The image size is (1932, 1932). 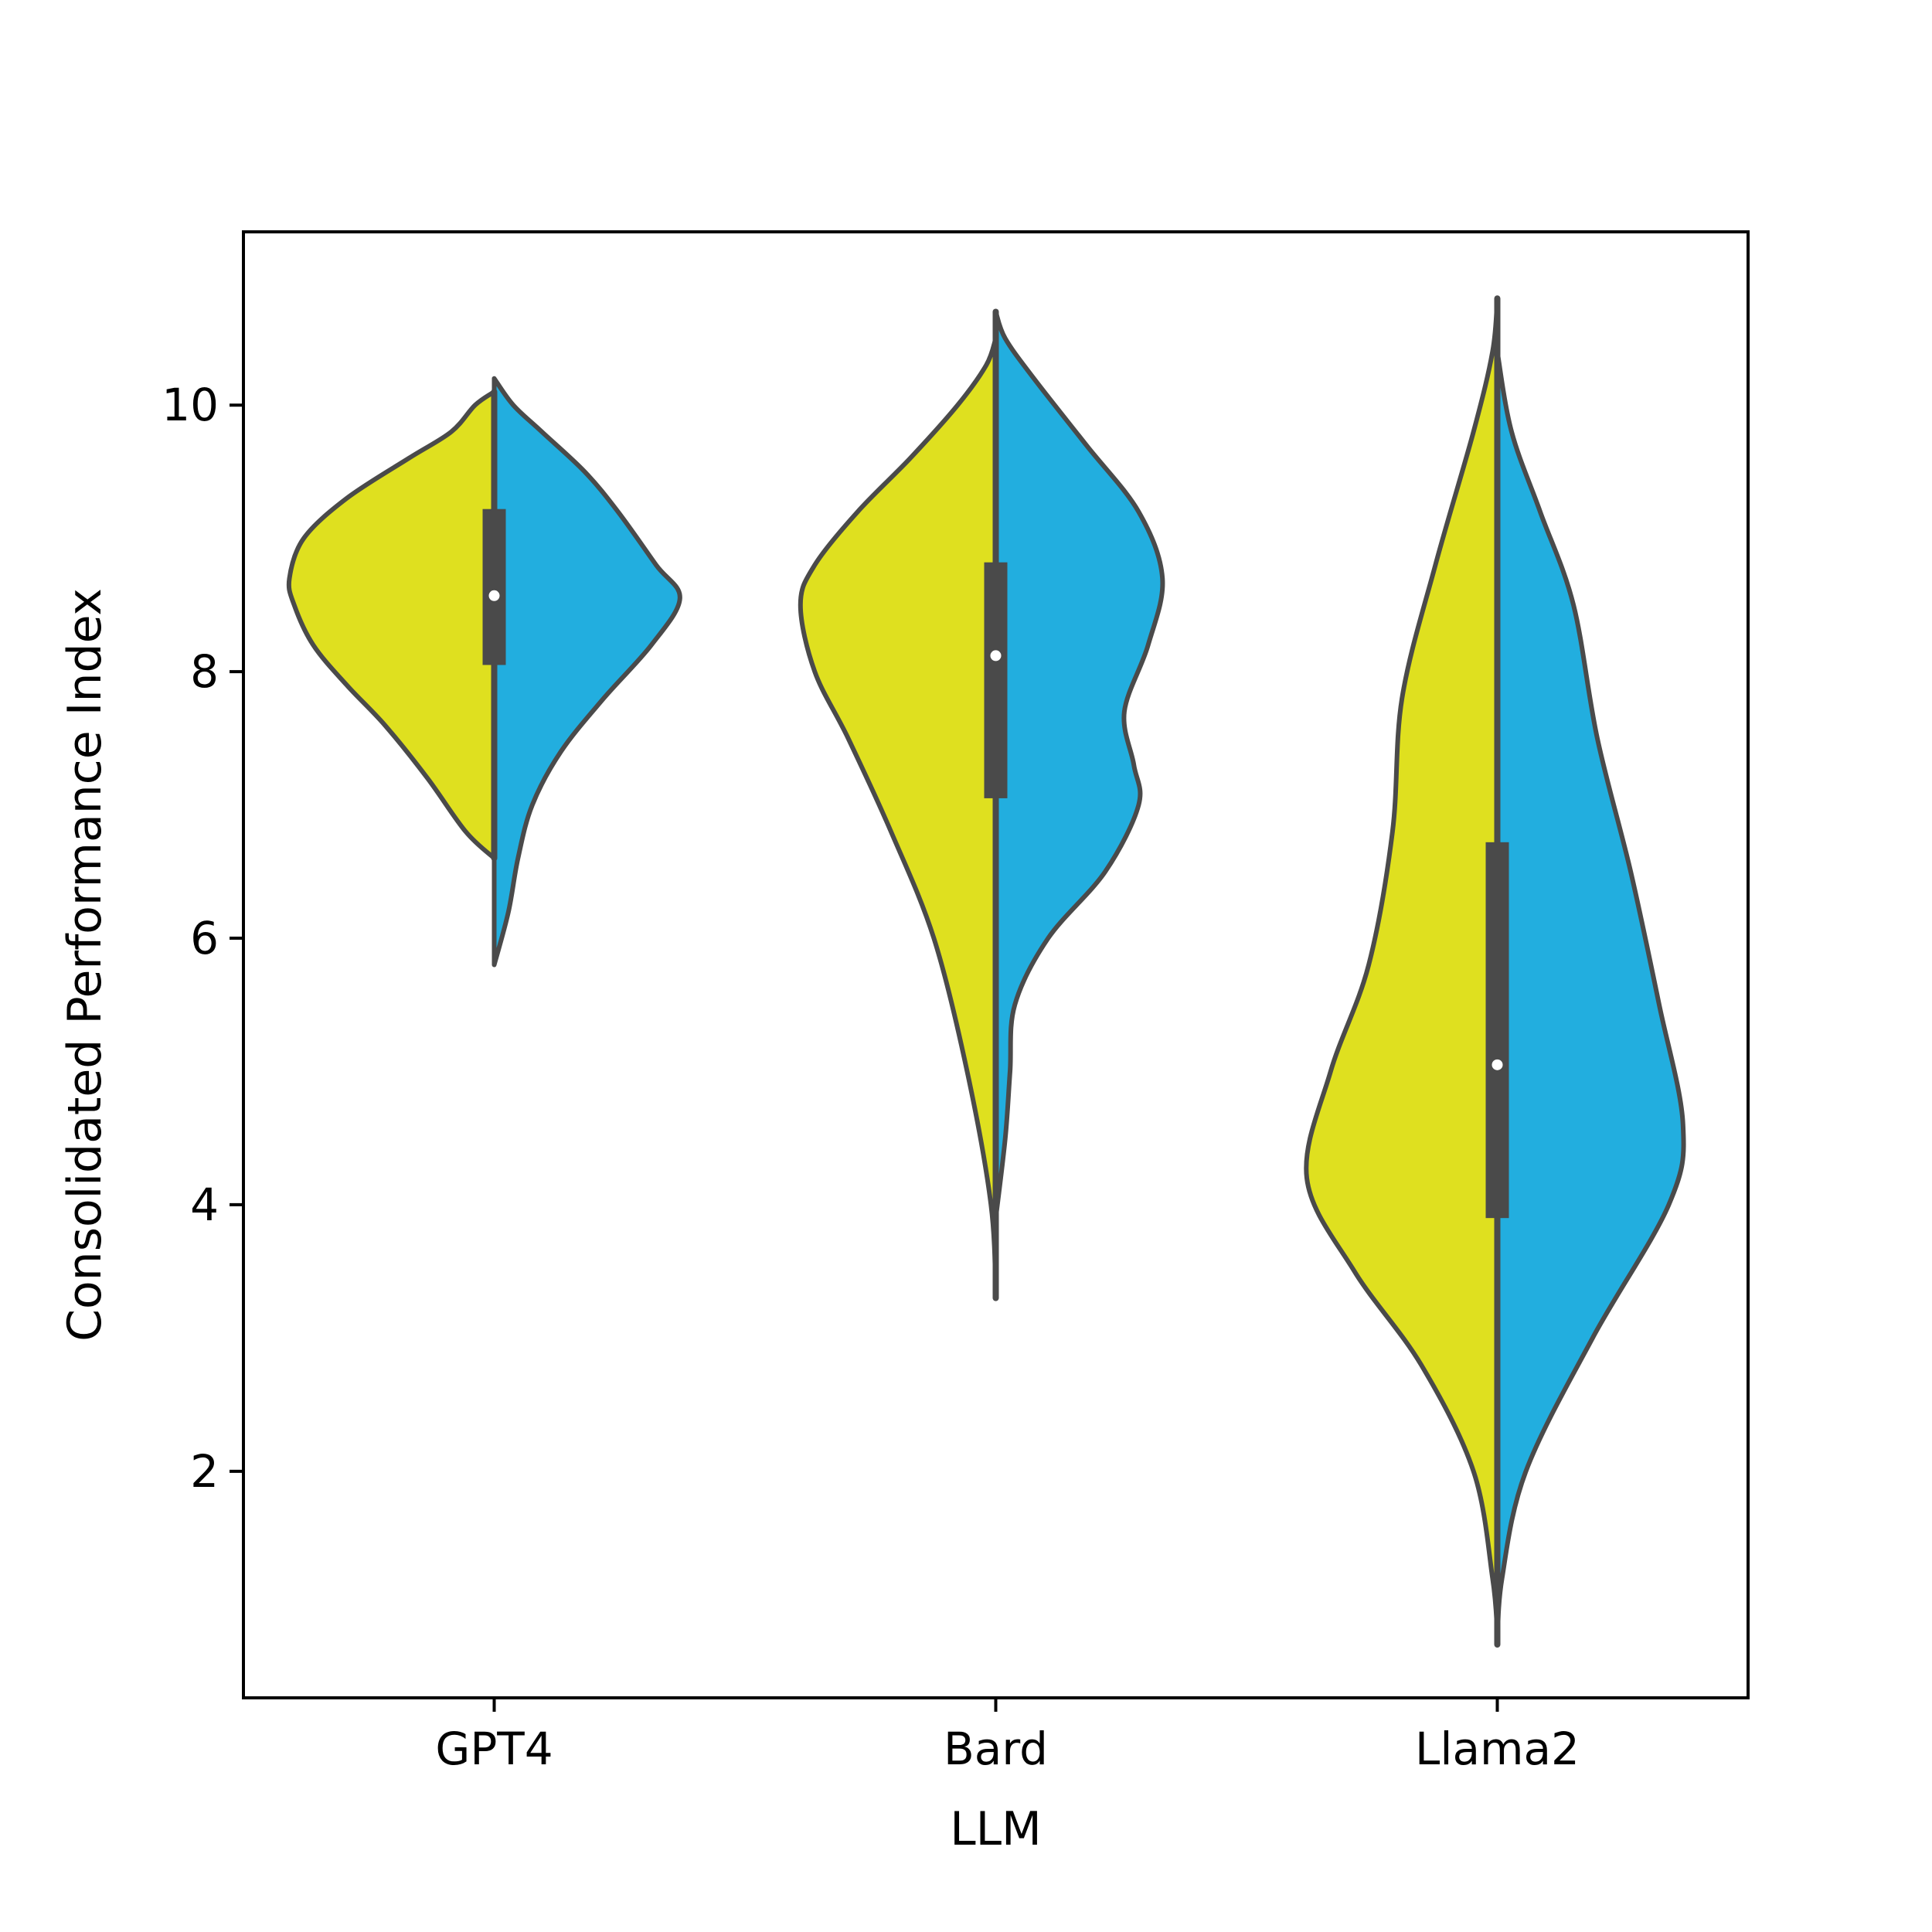 I want to click on violin-bard-left, so click(x=898, y=819).